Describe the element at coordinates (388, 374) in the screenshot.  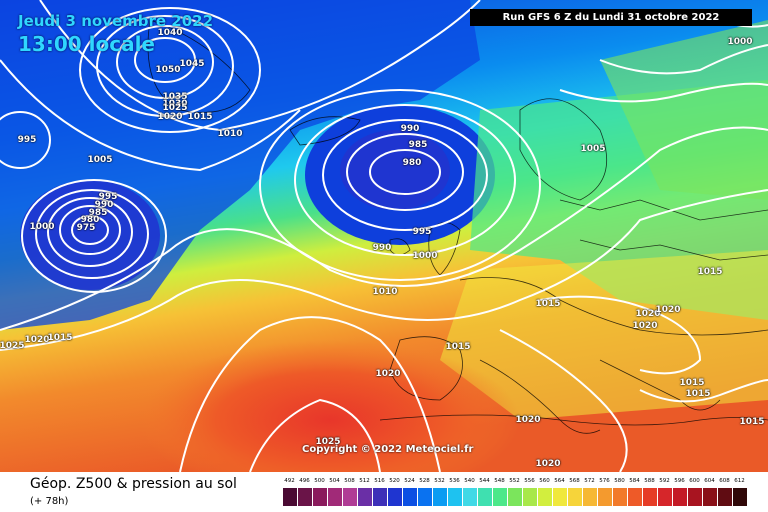
I see `isobar-label-1020-iberia: 1020` at that location.